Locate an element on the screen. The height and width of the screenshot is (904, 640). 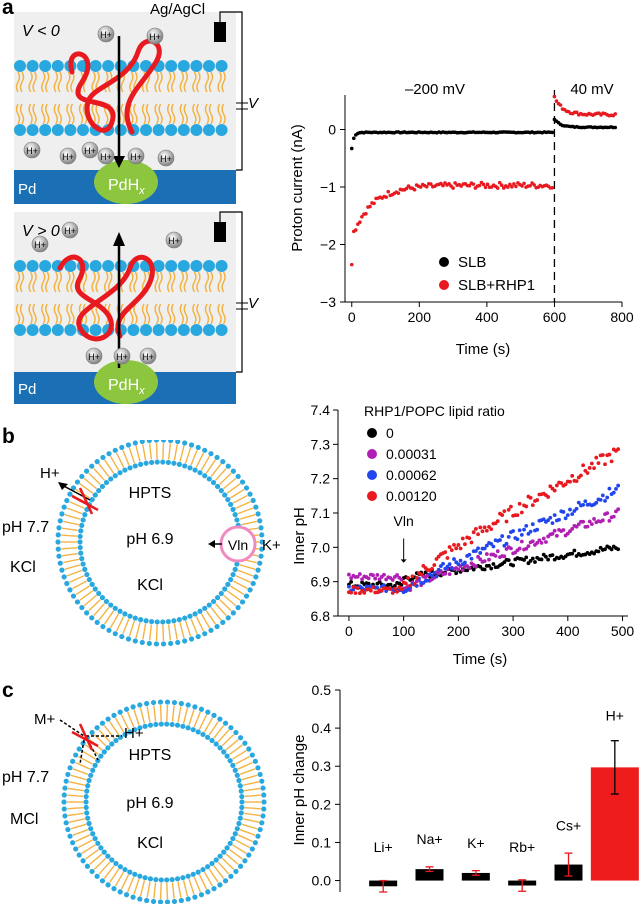
inner-ph-label-c: pH 6.9 is located at coordinates (149, 803).